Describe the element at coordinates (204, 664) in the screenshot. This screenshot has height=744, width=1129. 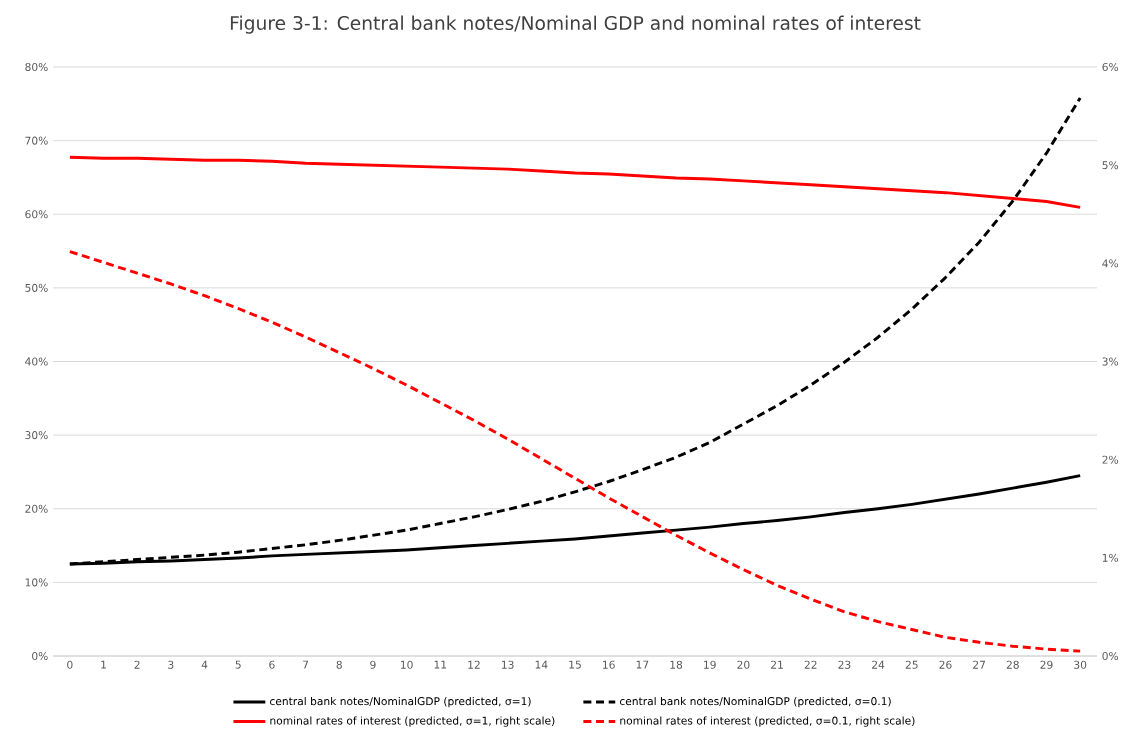
I see `x-tick-label: 4` at that location.